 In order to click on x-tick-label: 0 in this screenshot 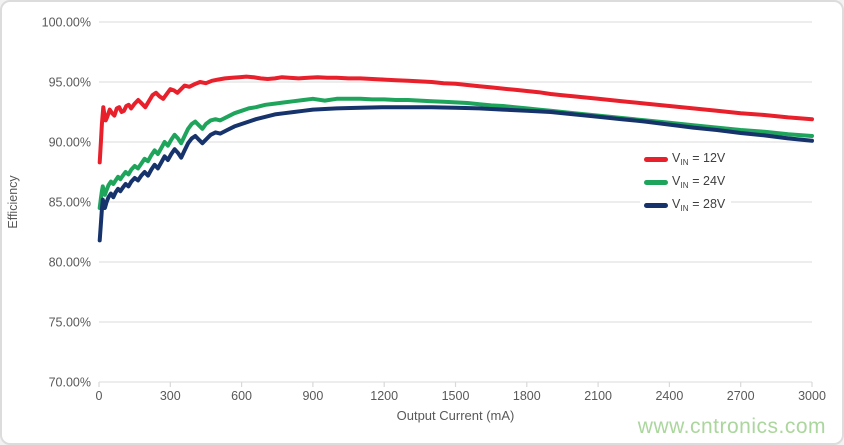, I will do `click(99, 396)`.